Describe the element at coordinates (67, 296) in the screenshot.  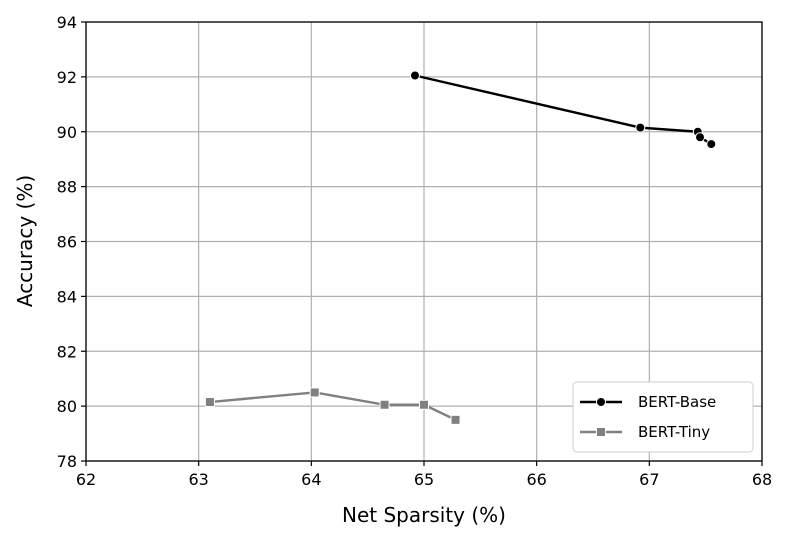
I see `y-tick-label: 84` at that location.